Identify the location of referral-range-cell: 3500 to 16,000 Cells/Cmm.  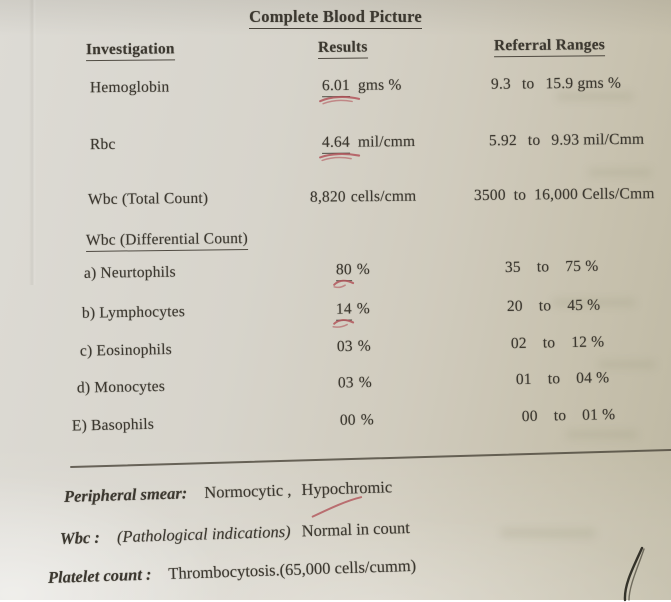
(564, 195).